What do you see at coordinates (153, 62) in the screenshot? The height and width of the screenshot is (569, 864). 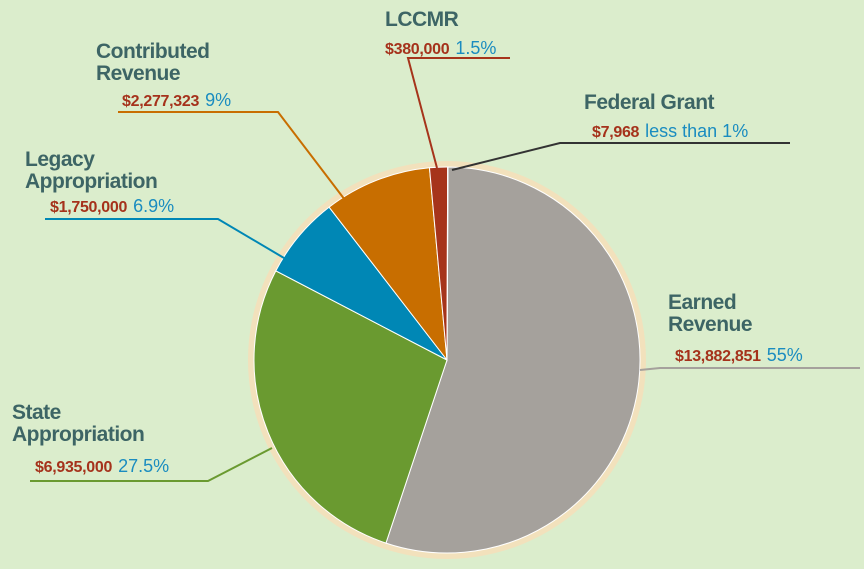 I see `slice-name: Contributed Revenue` at bounding box center [153, 62].